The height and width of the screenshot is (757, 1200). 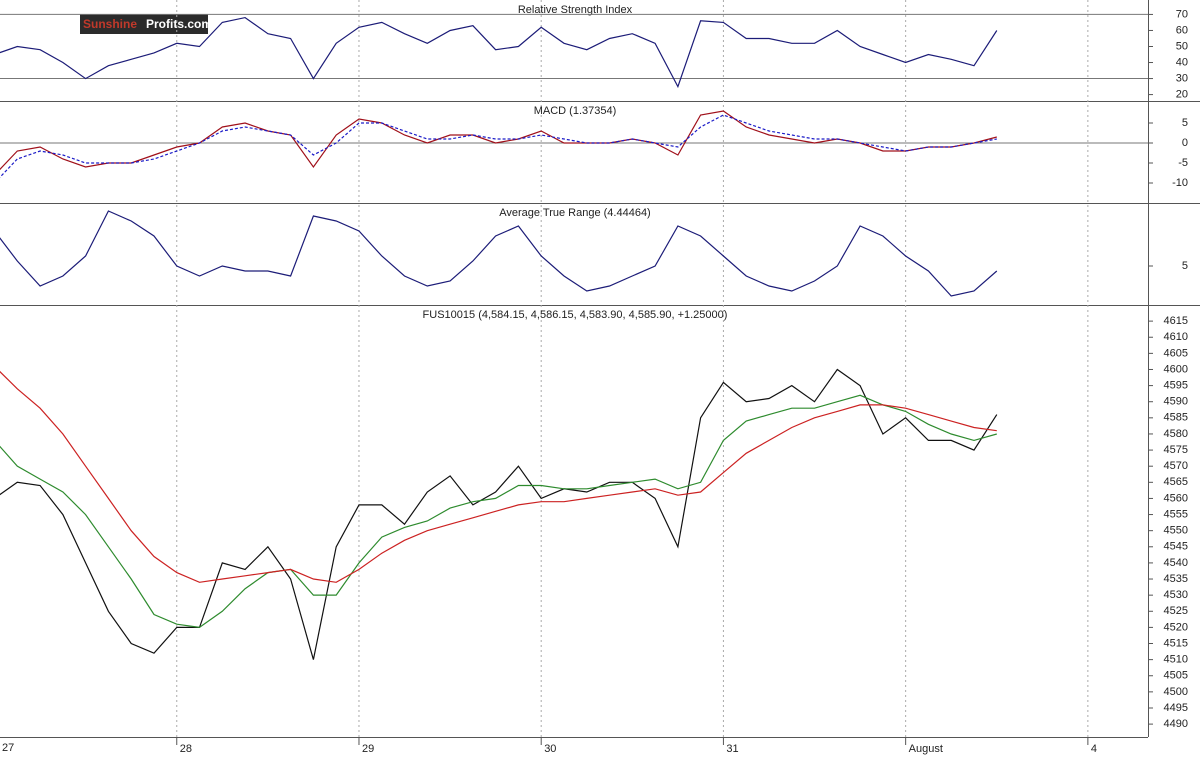 What do you see at coordinates (732, 749) in the screenshot?
I see `x-tick-label: 31` at bounding box center [732, 749].